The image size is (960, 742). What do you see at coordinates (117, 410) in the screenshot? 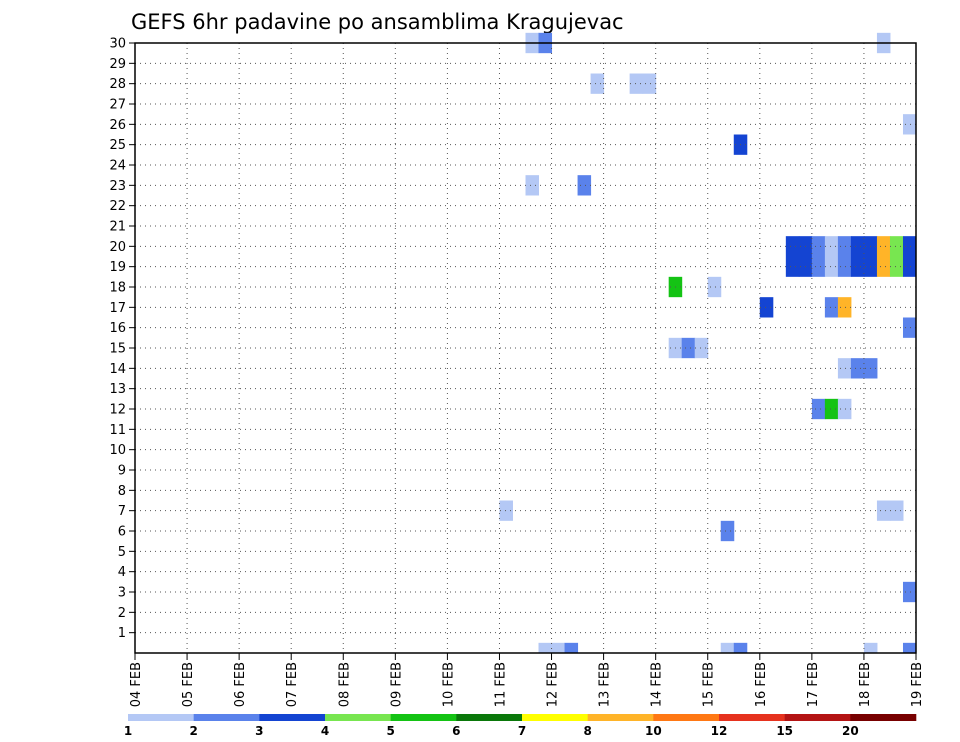
I see `y-tick-label: 12` at bounding box center [117, 410].